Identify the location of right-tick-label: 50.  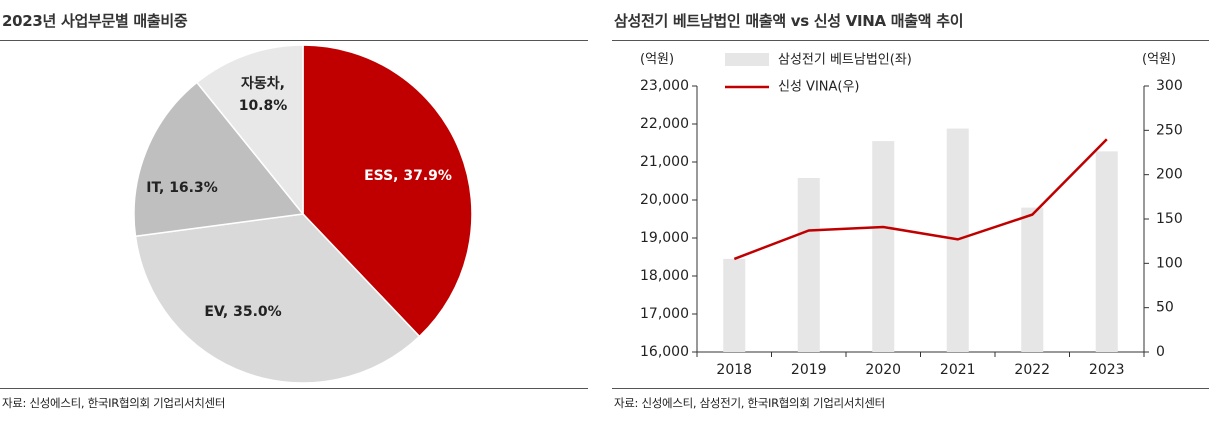
(1165, 308).